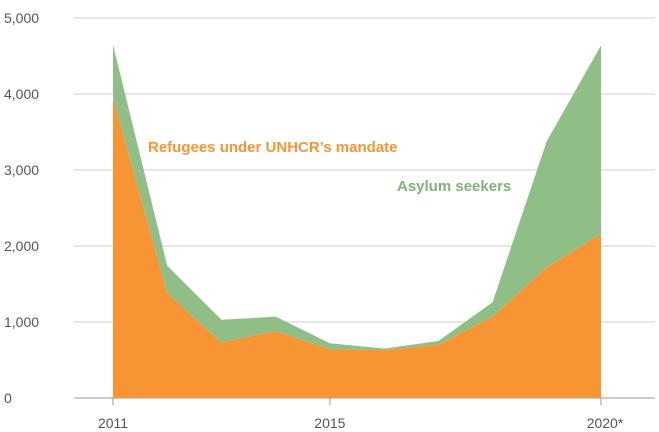  Describe the element at coordinates (21, 322) in the screenshot. I see `y-tick-label: 1,000` at that location.